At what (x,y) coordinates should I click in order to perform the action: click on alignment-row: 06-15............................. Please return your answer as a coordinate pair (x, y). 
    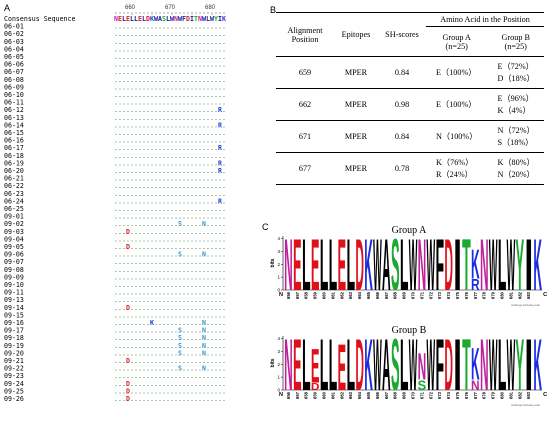
    Looking at the image, I should click on (115, 133).